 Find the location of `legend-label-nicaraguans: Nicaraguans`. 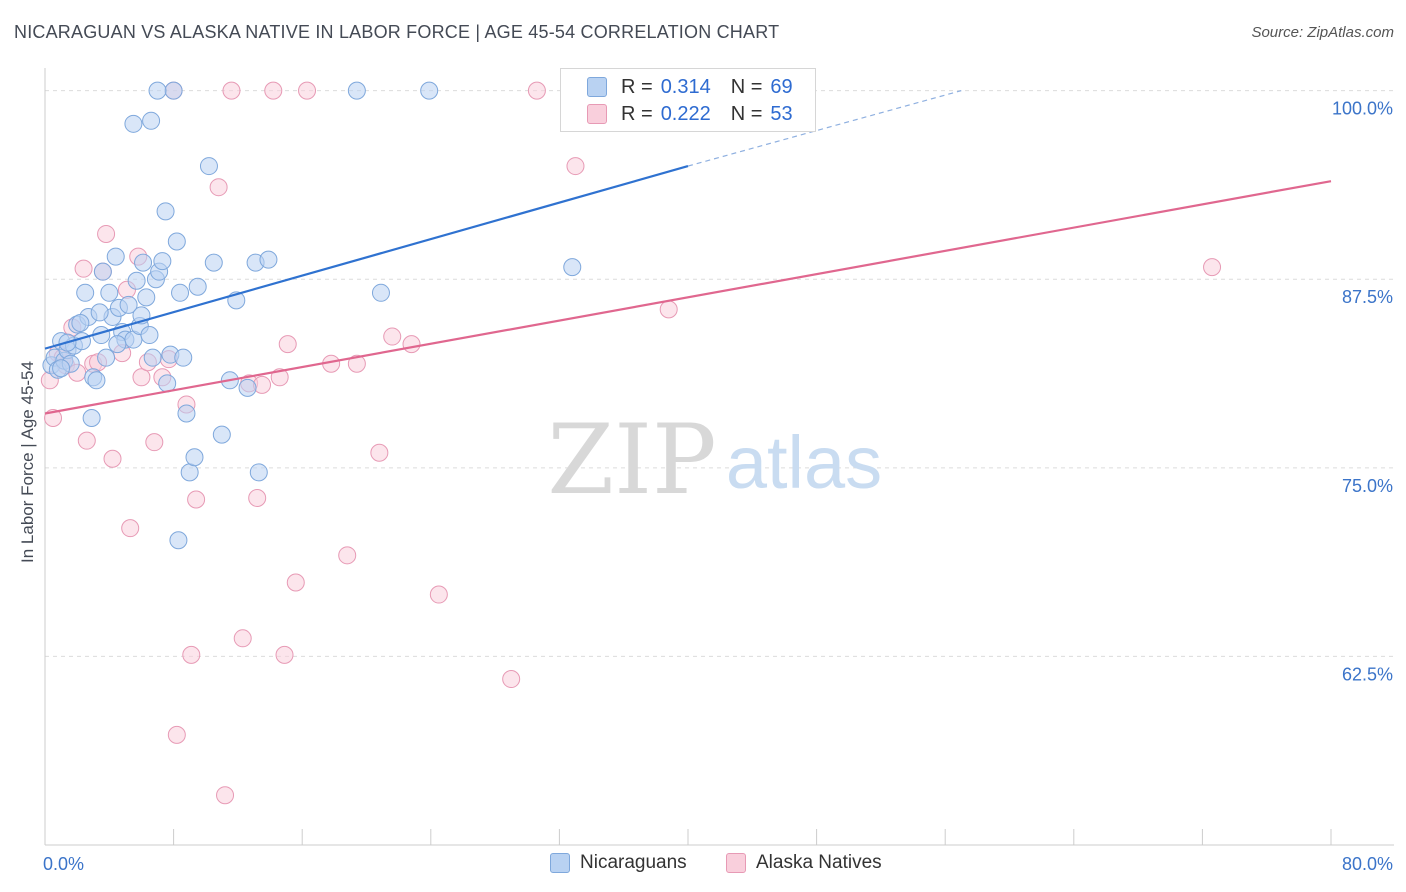

legend-label-nicaraguans: Nicaraguans is located at coordinates (633, 862).